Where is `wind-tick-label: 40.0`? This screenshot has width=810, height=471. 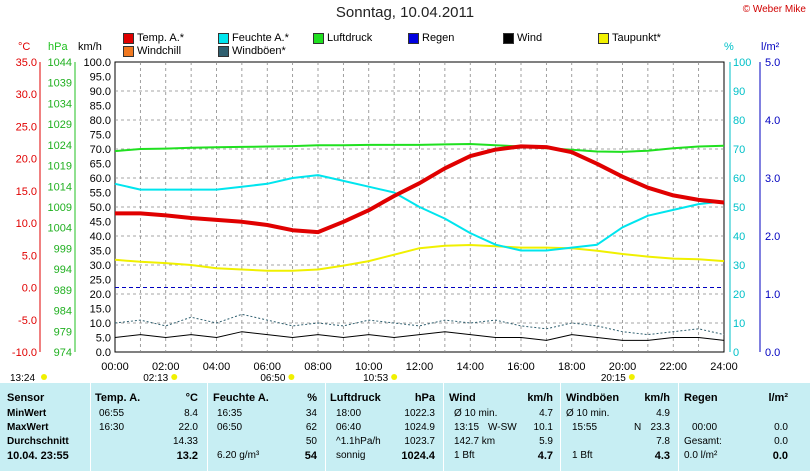
wind-tick-label: 40.0 is located at coordinates (100, 237).